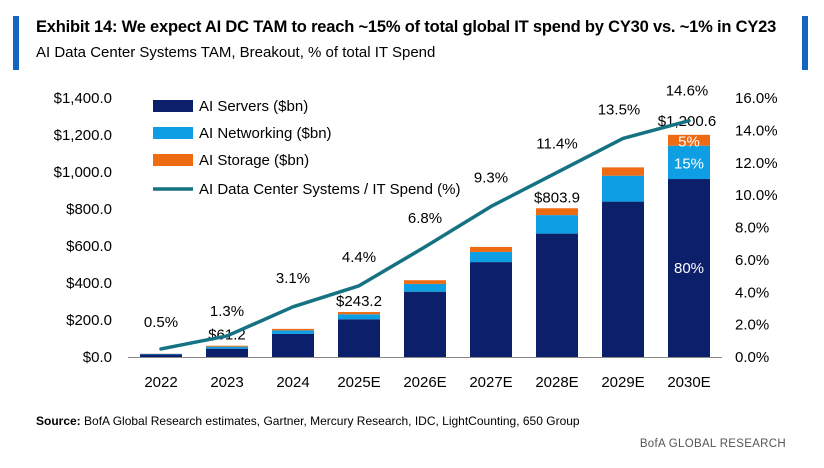  I want to click on y-right-tick-label: 2.0%, so click(752, 325).